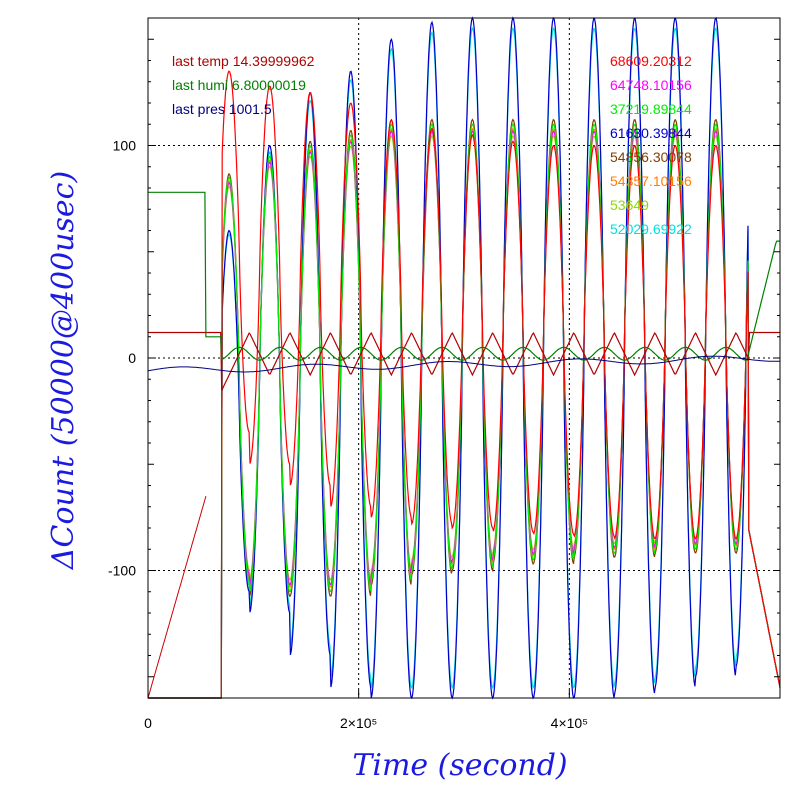 This screenshot has height=797, width=797. Describe the element at coordinates (459, 765) in the screenshot. I see `x-axis-title: Time (second)` at that location.